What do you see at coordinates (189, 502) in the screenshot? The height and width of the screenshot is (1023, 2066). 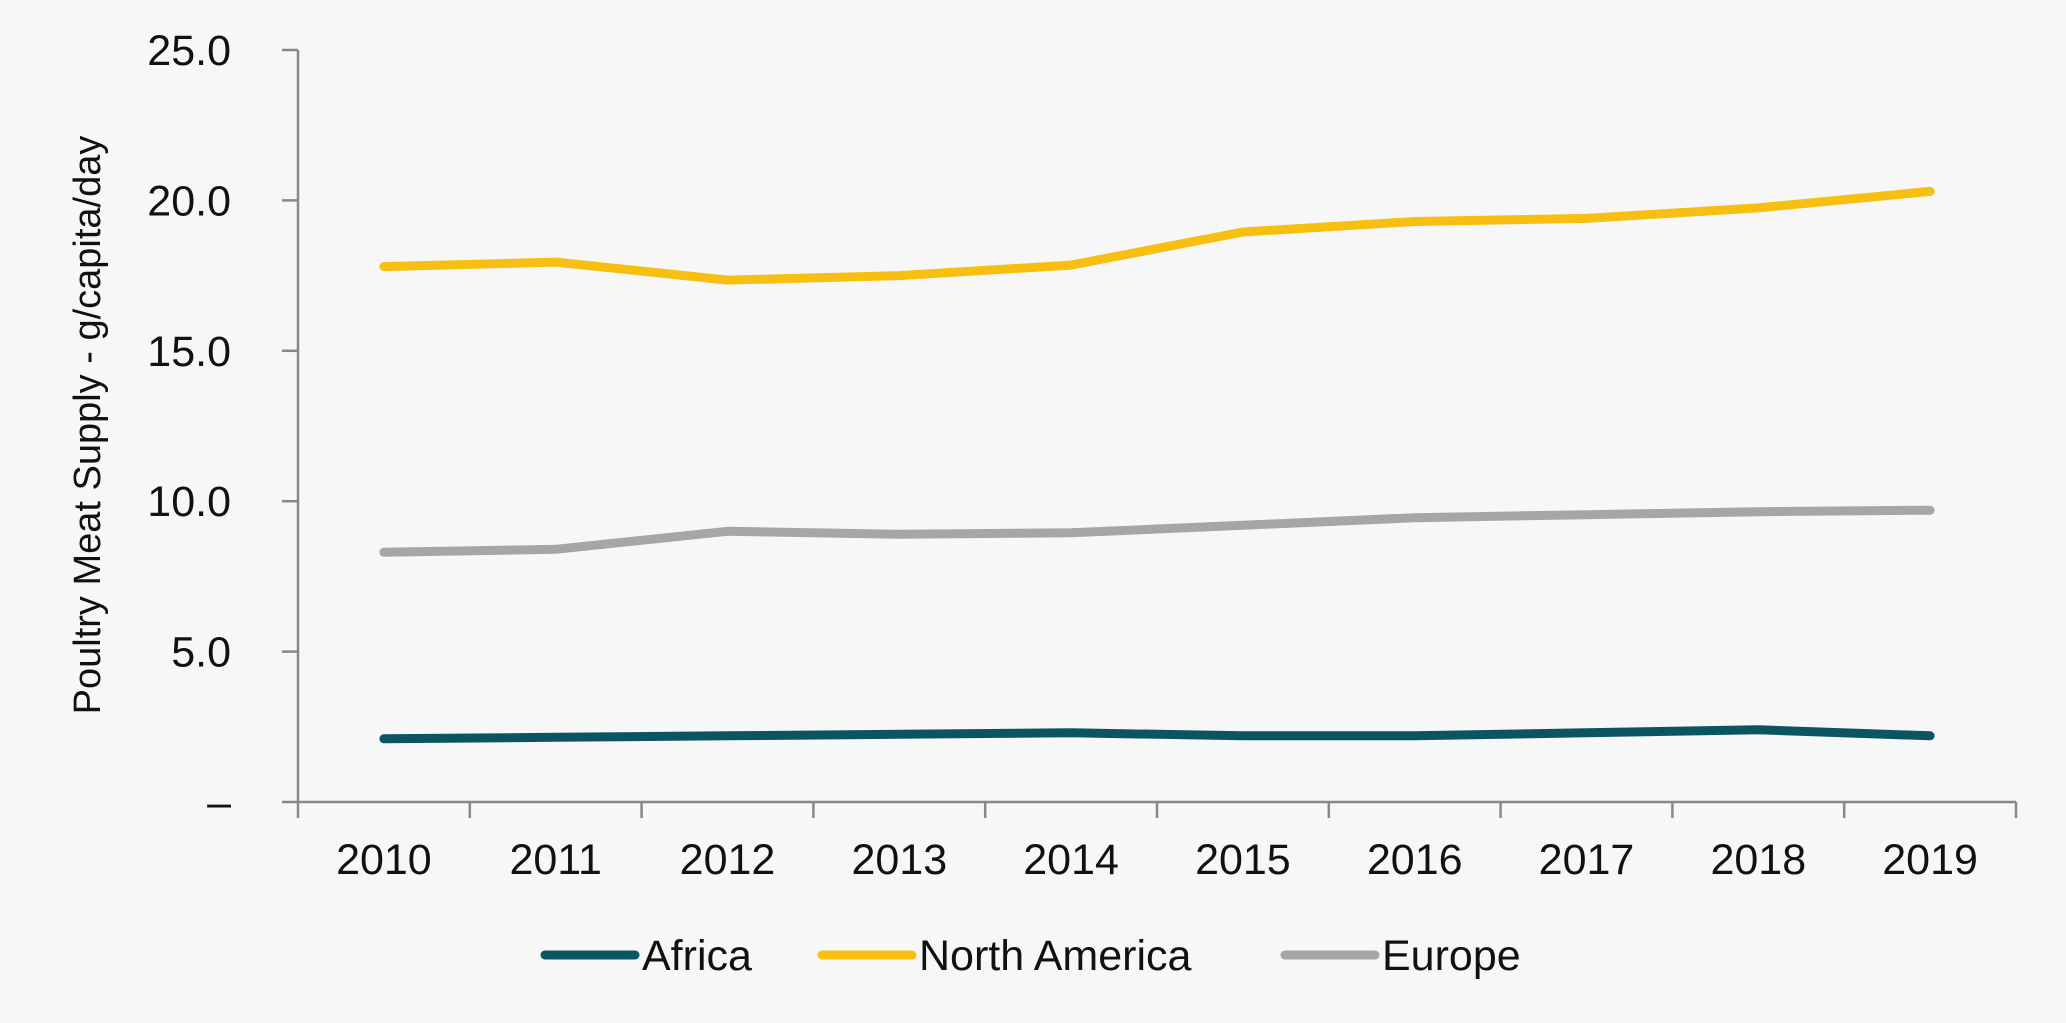 I see `y-tick-label: 10.0` at bounding box center [189, 502].